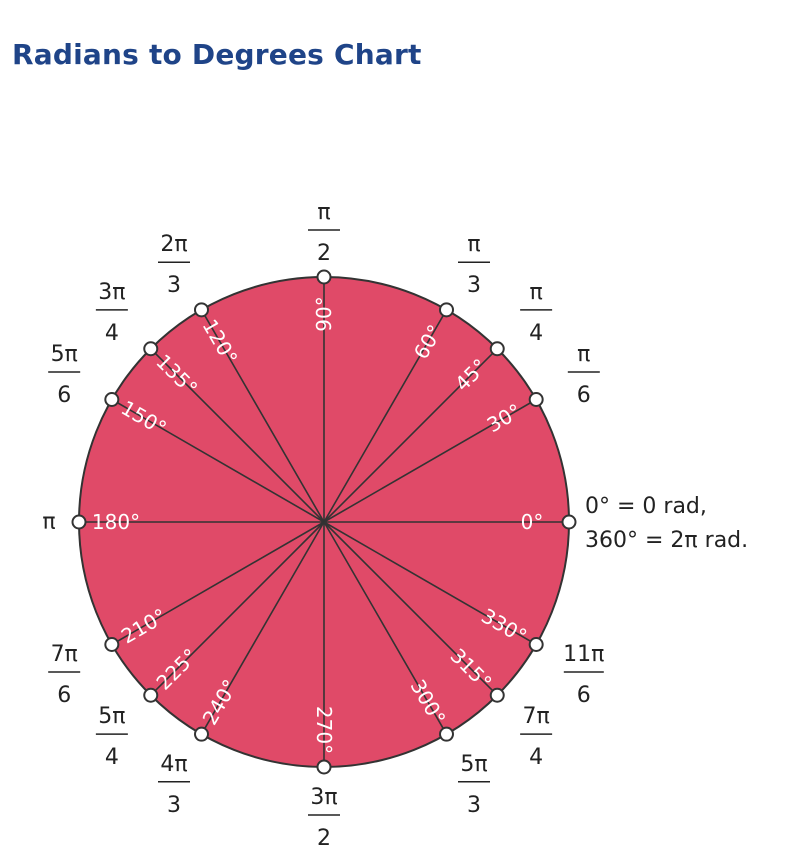 Image resolution: width=802 pixels, height=861 pixels. I want to click on radian-numerator: 2π, so click(173, 244).